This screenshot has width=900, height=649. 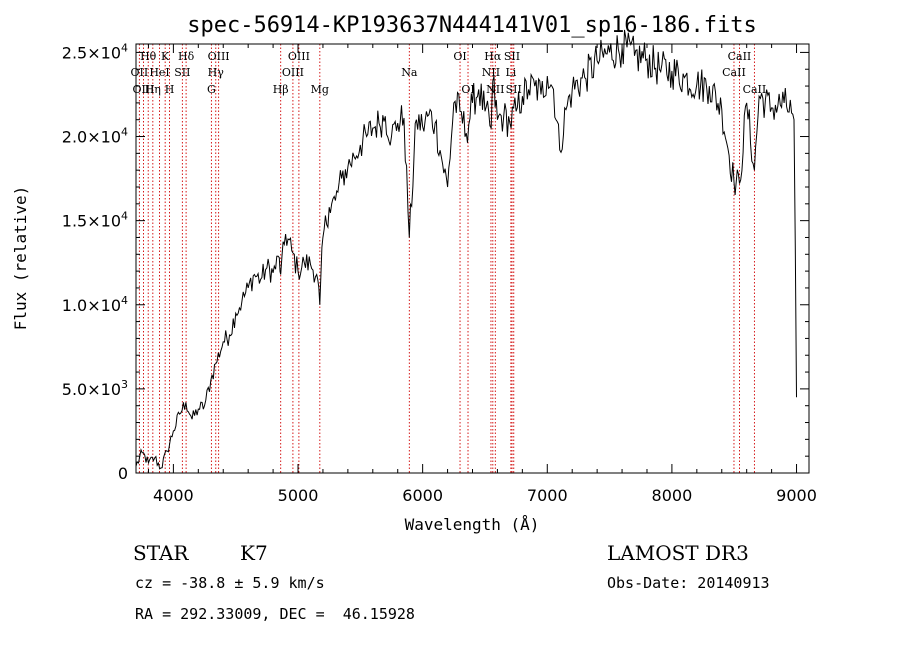 What do you see at coordinates (796, 495) in the screenshot?
I see `x-tick-label: 9000` at bounding box center [796, 495].